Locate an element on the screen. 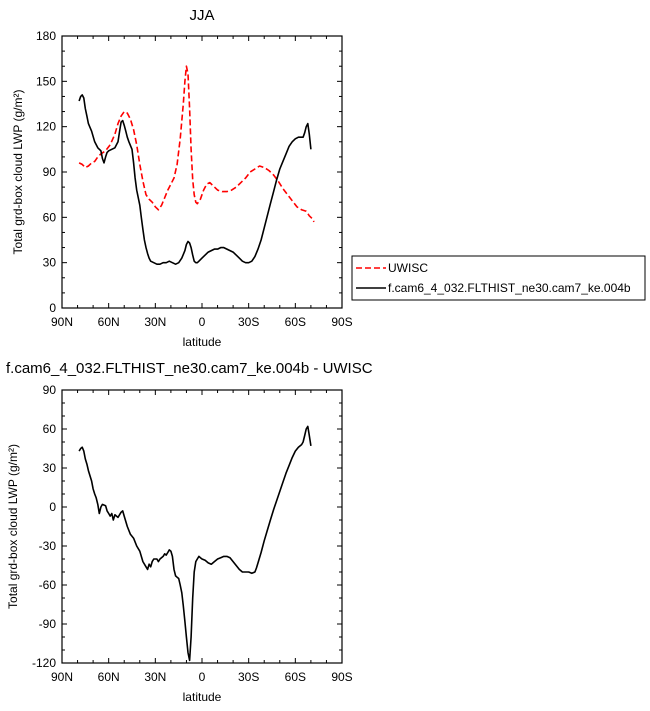 Image resolution: width=650 pixels, height=711 pixels. y-tick-label: 120 is located at coordinates (46, 127).